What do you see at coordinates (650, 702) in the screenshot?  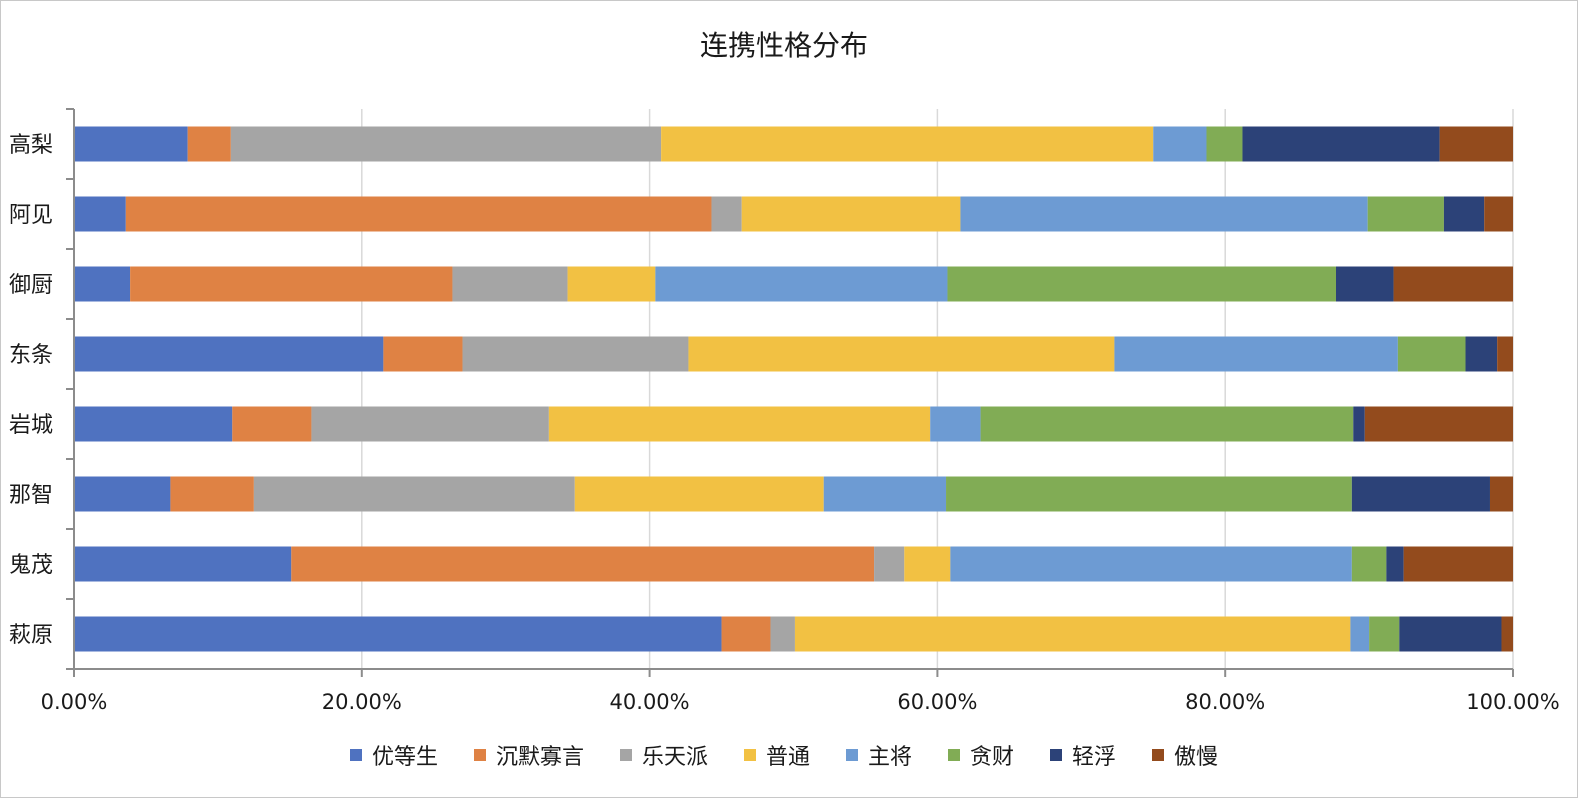 I see `x-tick-label: 40.00%` at bounding box center [650, 702].